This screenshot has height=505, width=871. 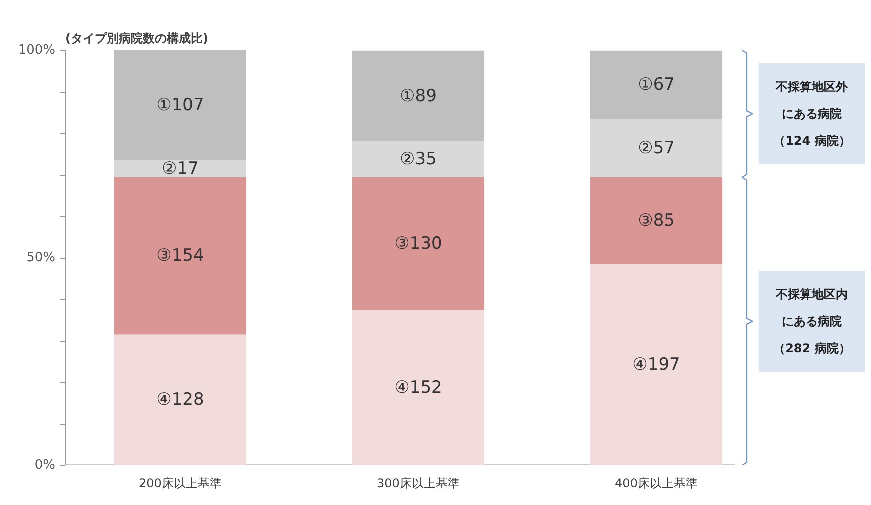 I want to click on data-label: ③154, so click(x=180, y=256).